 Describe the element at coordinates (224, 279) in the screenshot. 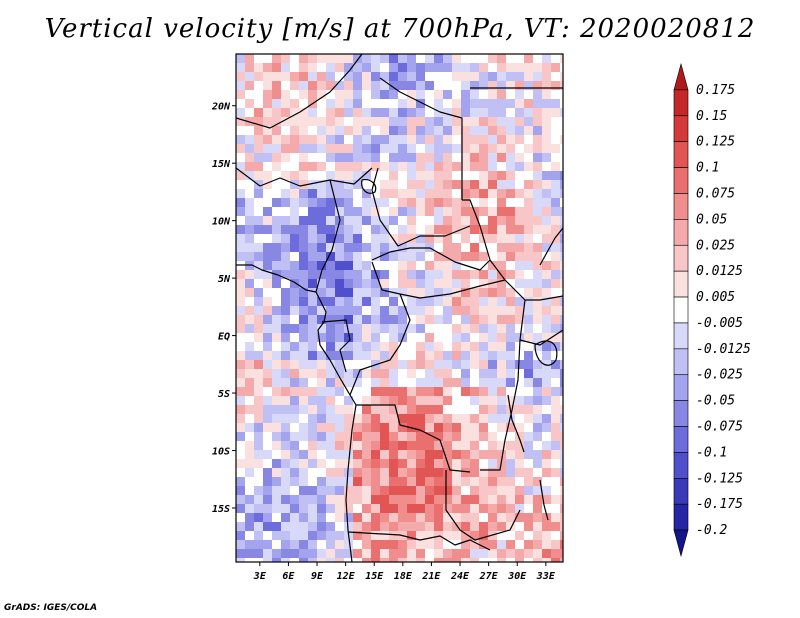

I see `lat-tick-label: 5N` at that location.